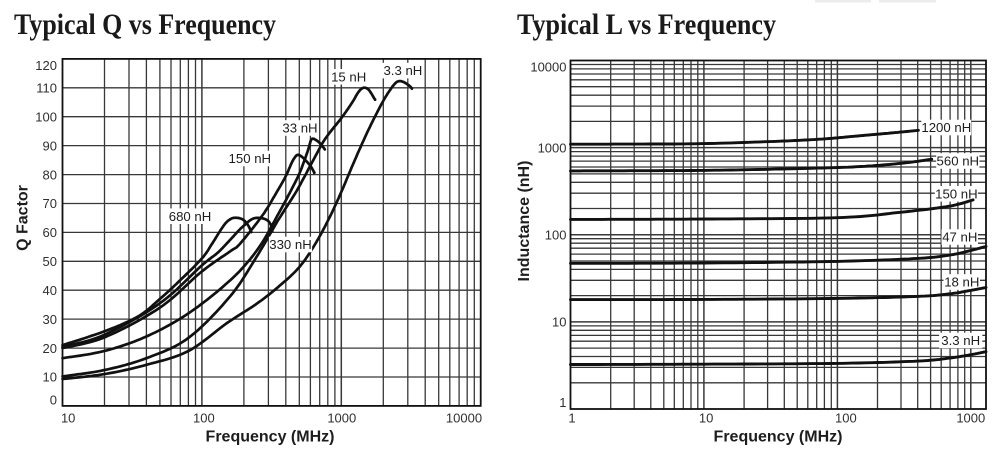 This screenshot has height=457, width=1000. I want to click on svg-text: 560 nH, so click(958, 161).